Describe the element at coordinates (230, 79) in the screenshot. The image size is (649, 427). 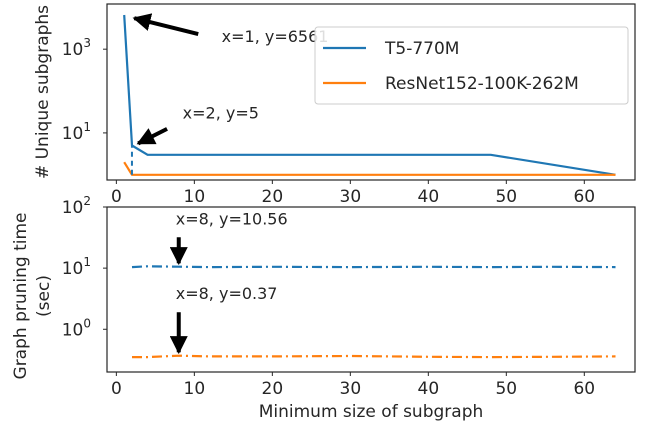
I see `top-annotations: x=1, y=6561 x=2, y=5` at that location.